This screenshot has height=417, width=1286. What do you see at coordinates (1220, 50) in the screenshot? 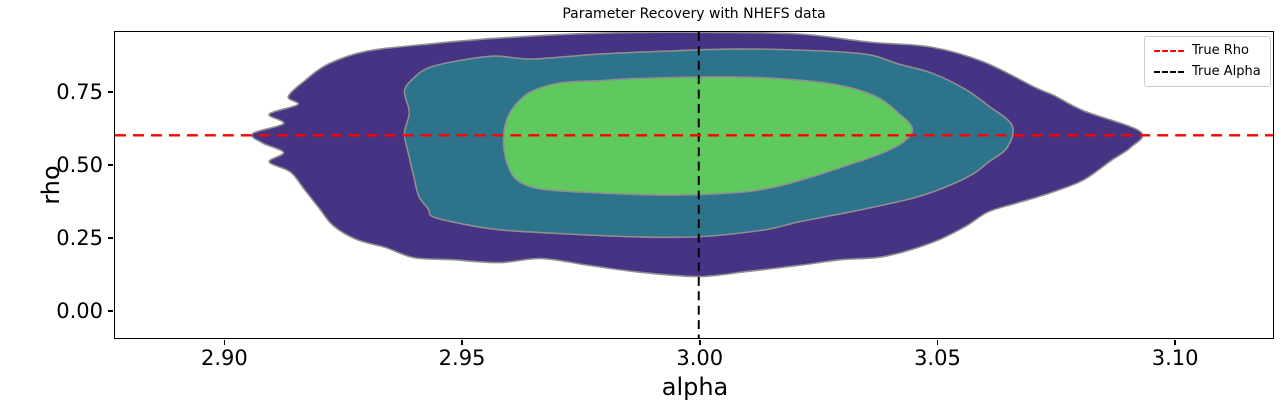
I see `legend-label: True Rho` at bounding box center [1220, 50].